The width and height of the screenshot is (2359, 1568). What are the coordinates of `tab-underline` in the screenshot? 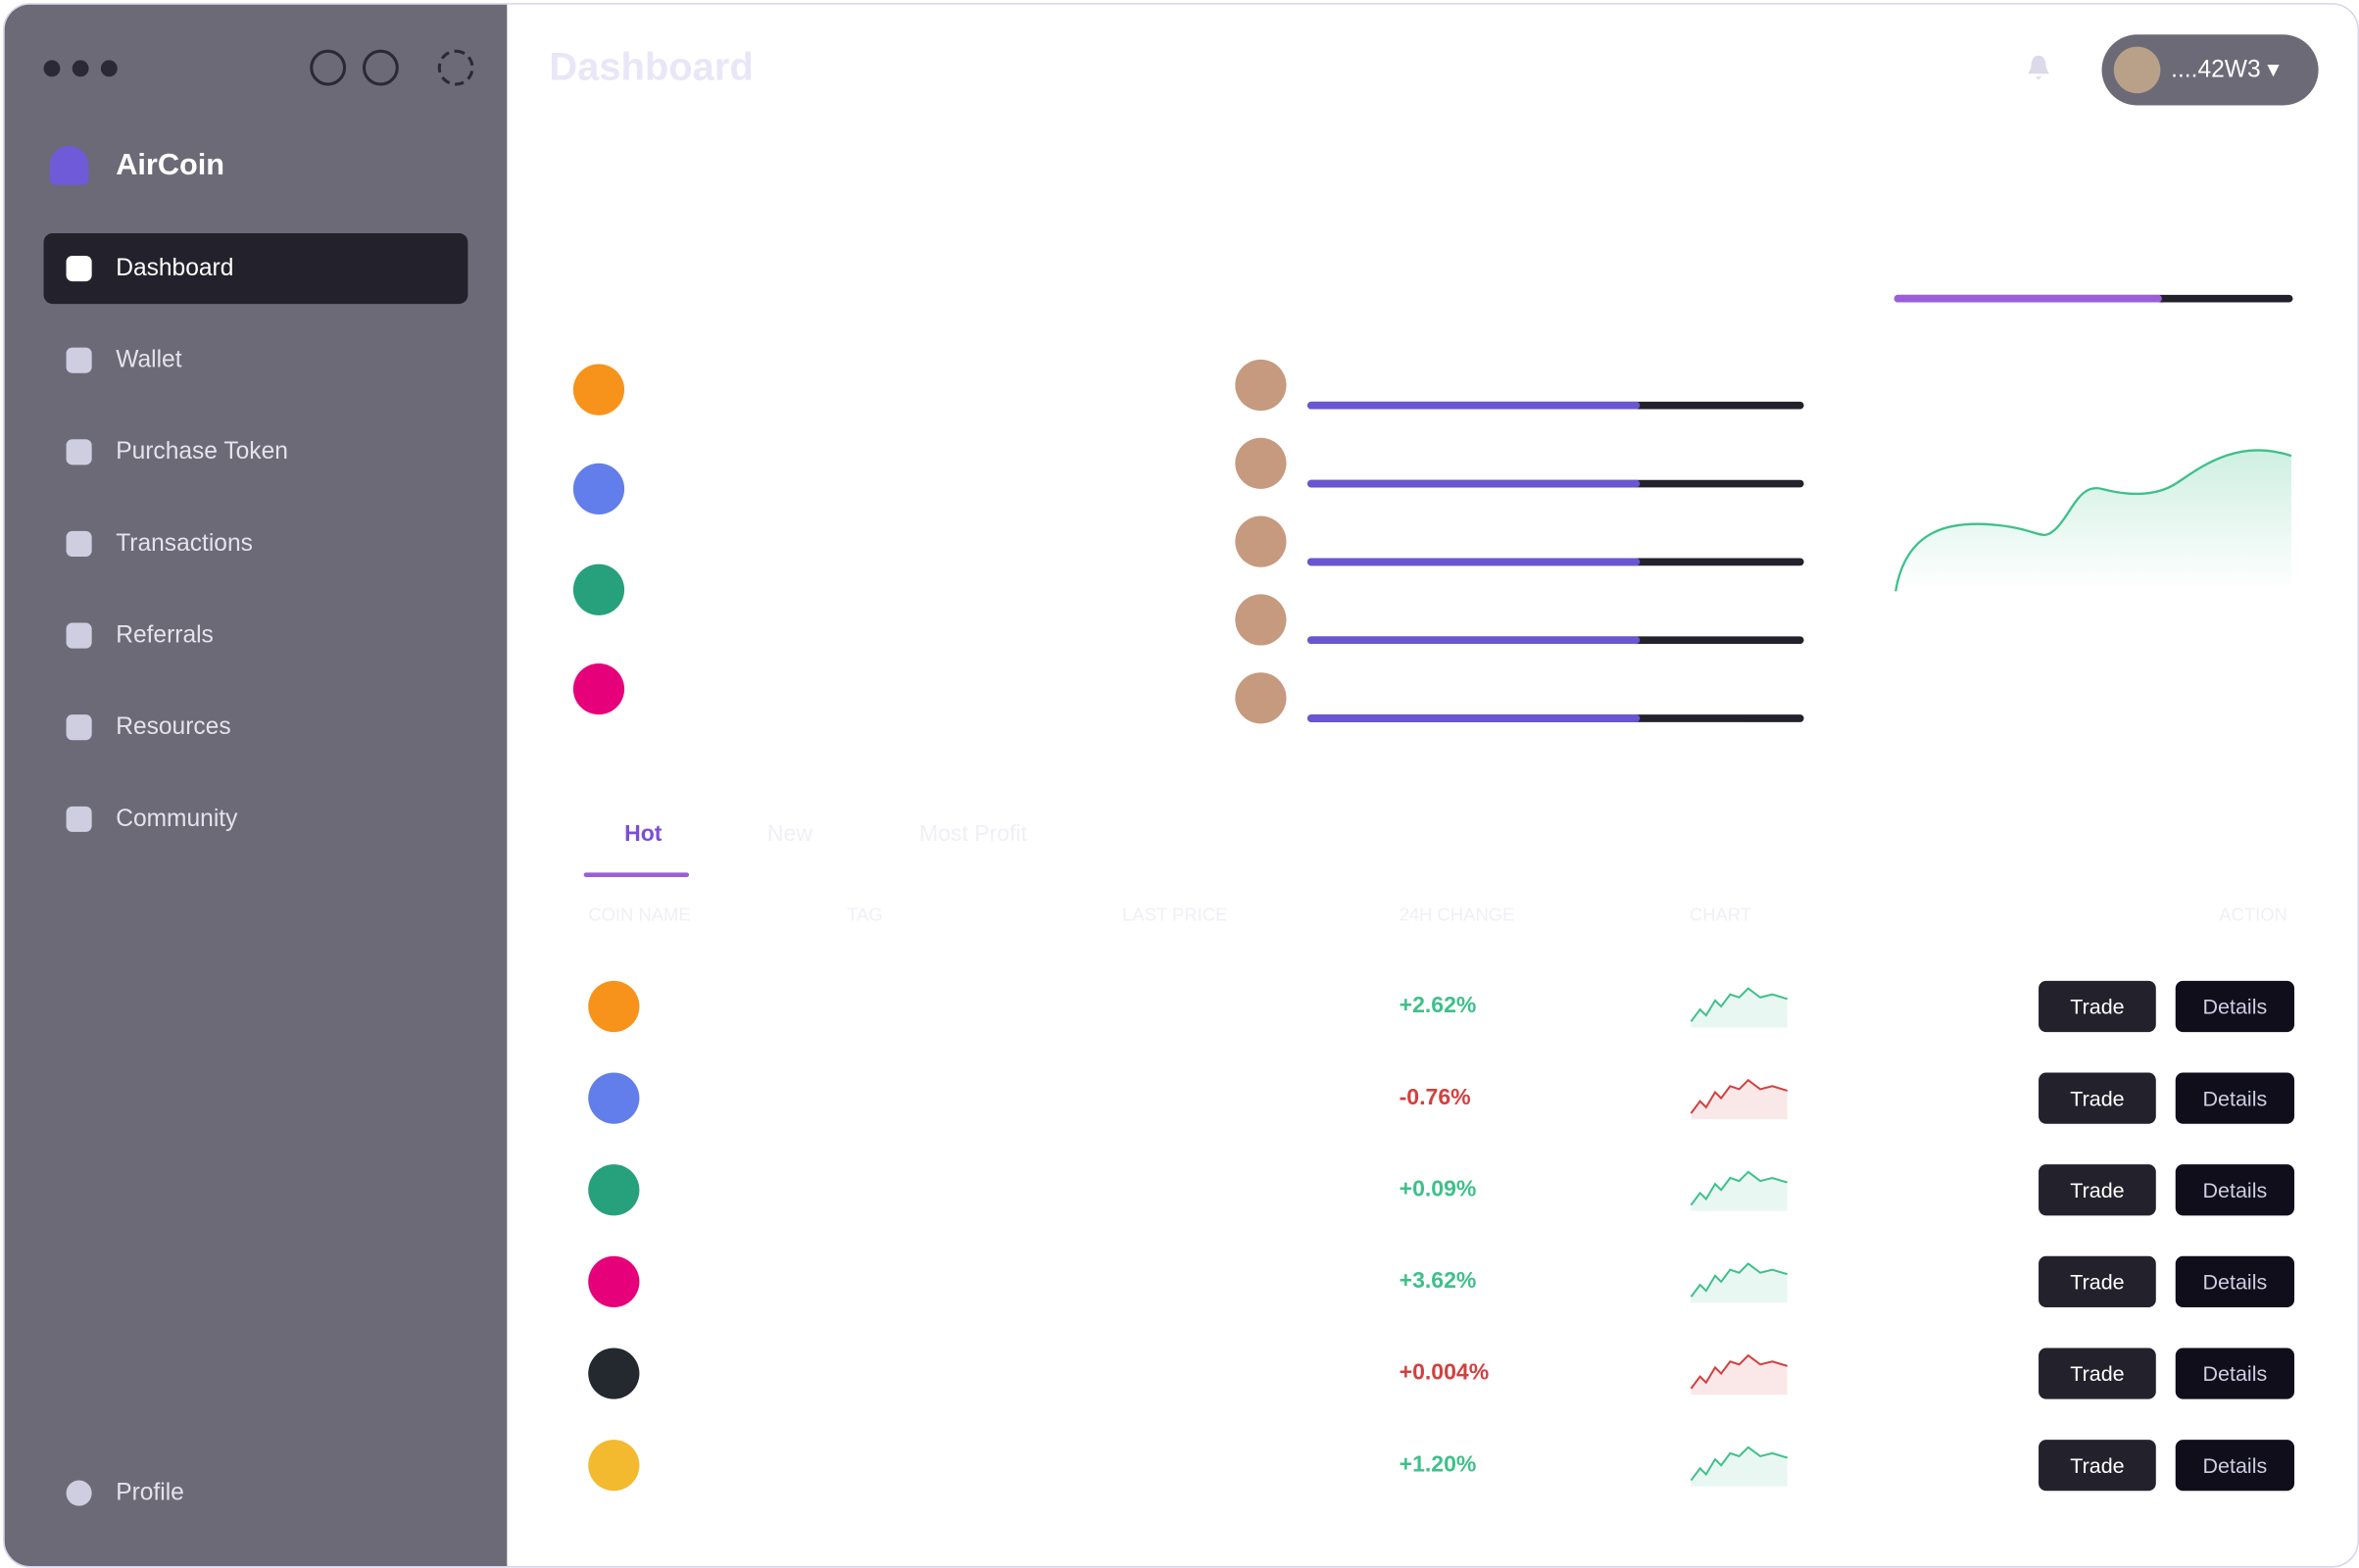 It's located at (636, 874).